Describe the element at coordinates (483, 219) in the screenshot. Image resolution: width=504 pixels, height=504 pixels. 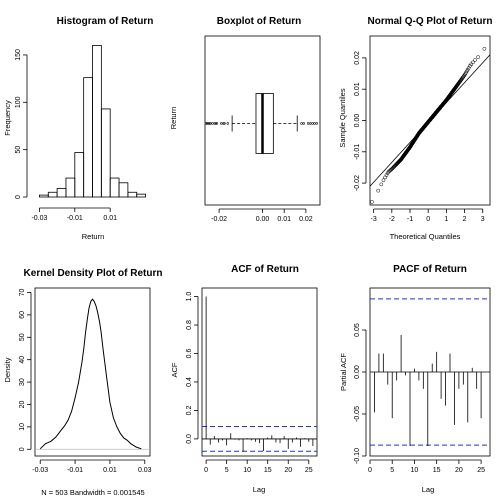
I see `qq-x-tick-label: 3` at that location.